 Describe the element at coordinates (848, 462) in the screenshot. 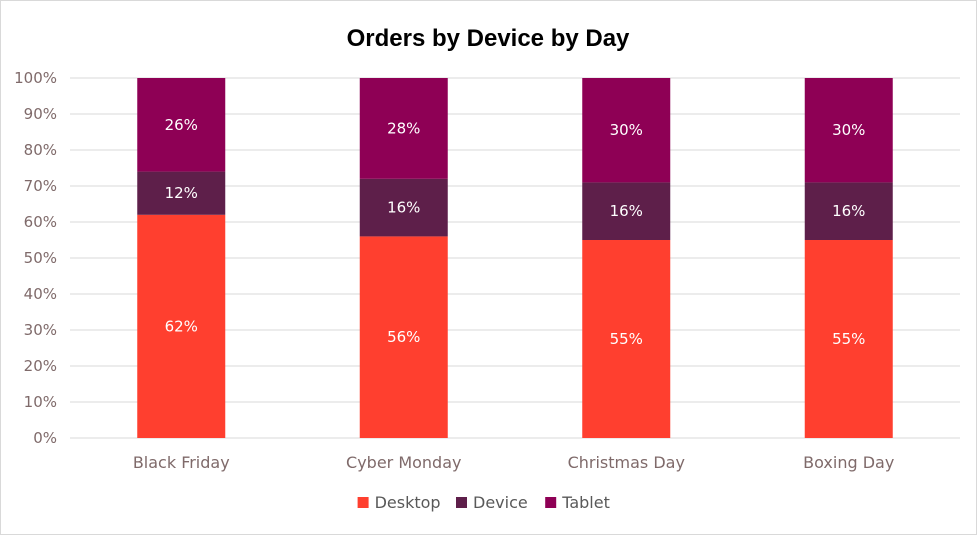

I see `x-tick-label: Boxing Day` at that location.